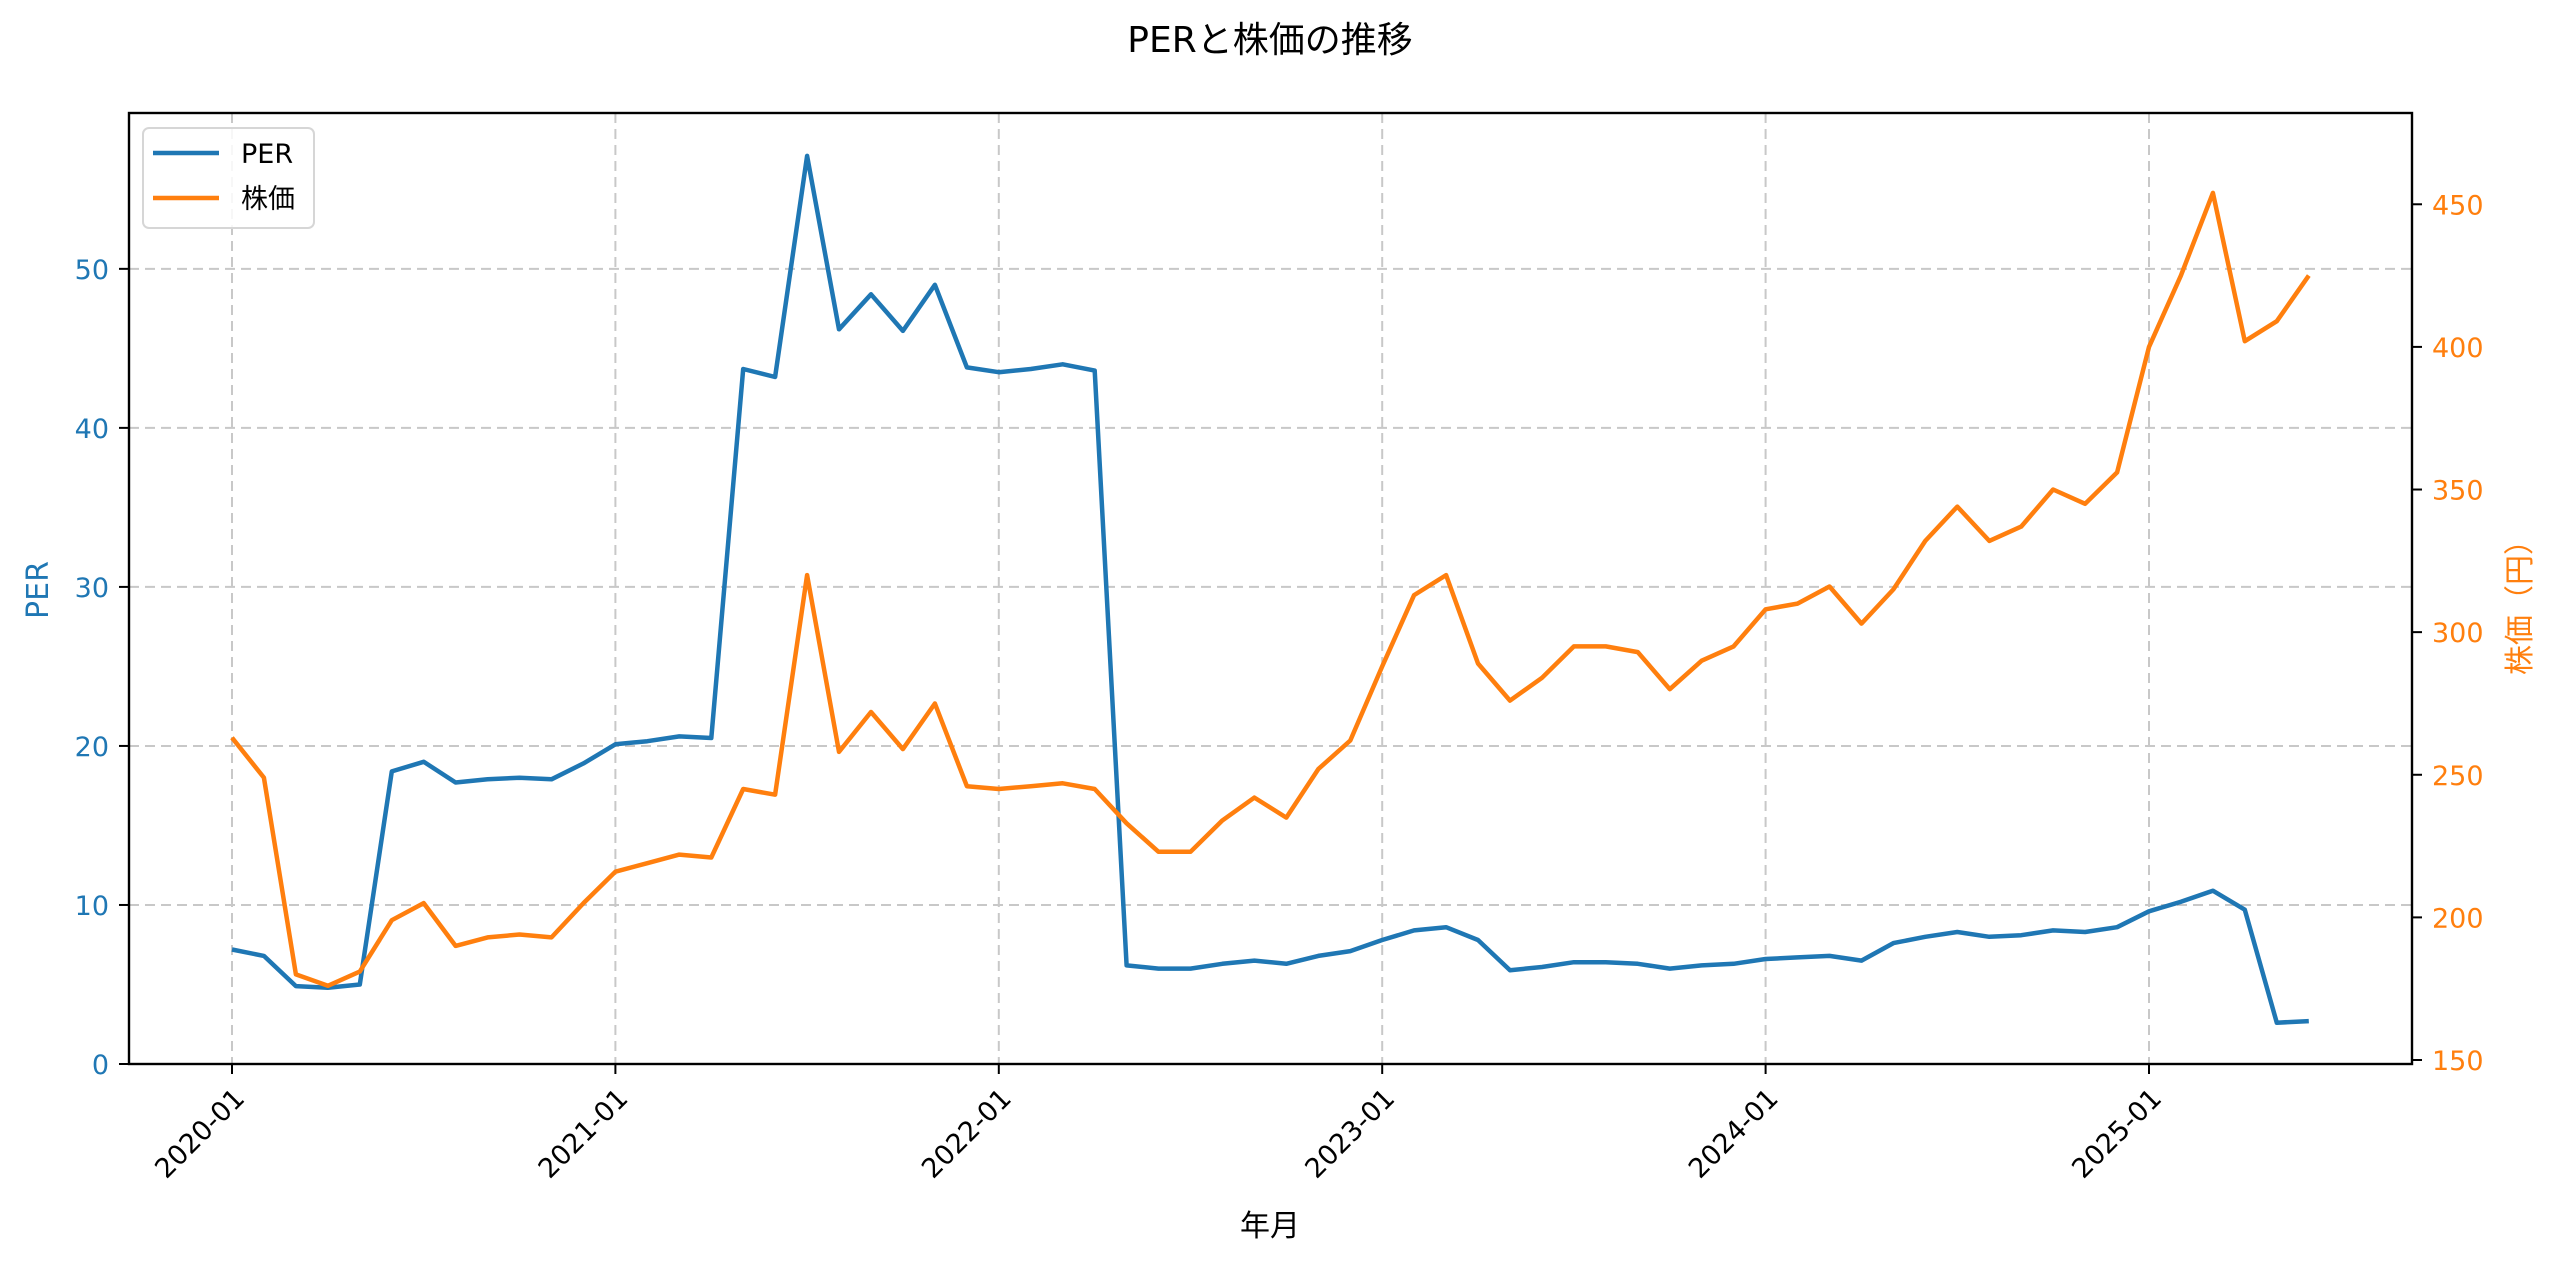 This screenshot has width=2560, height=1269. Describe the element at coordinates (92, 270) in the screenshot. I see `left-y-tick-label: 50` at that location.